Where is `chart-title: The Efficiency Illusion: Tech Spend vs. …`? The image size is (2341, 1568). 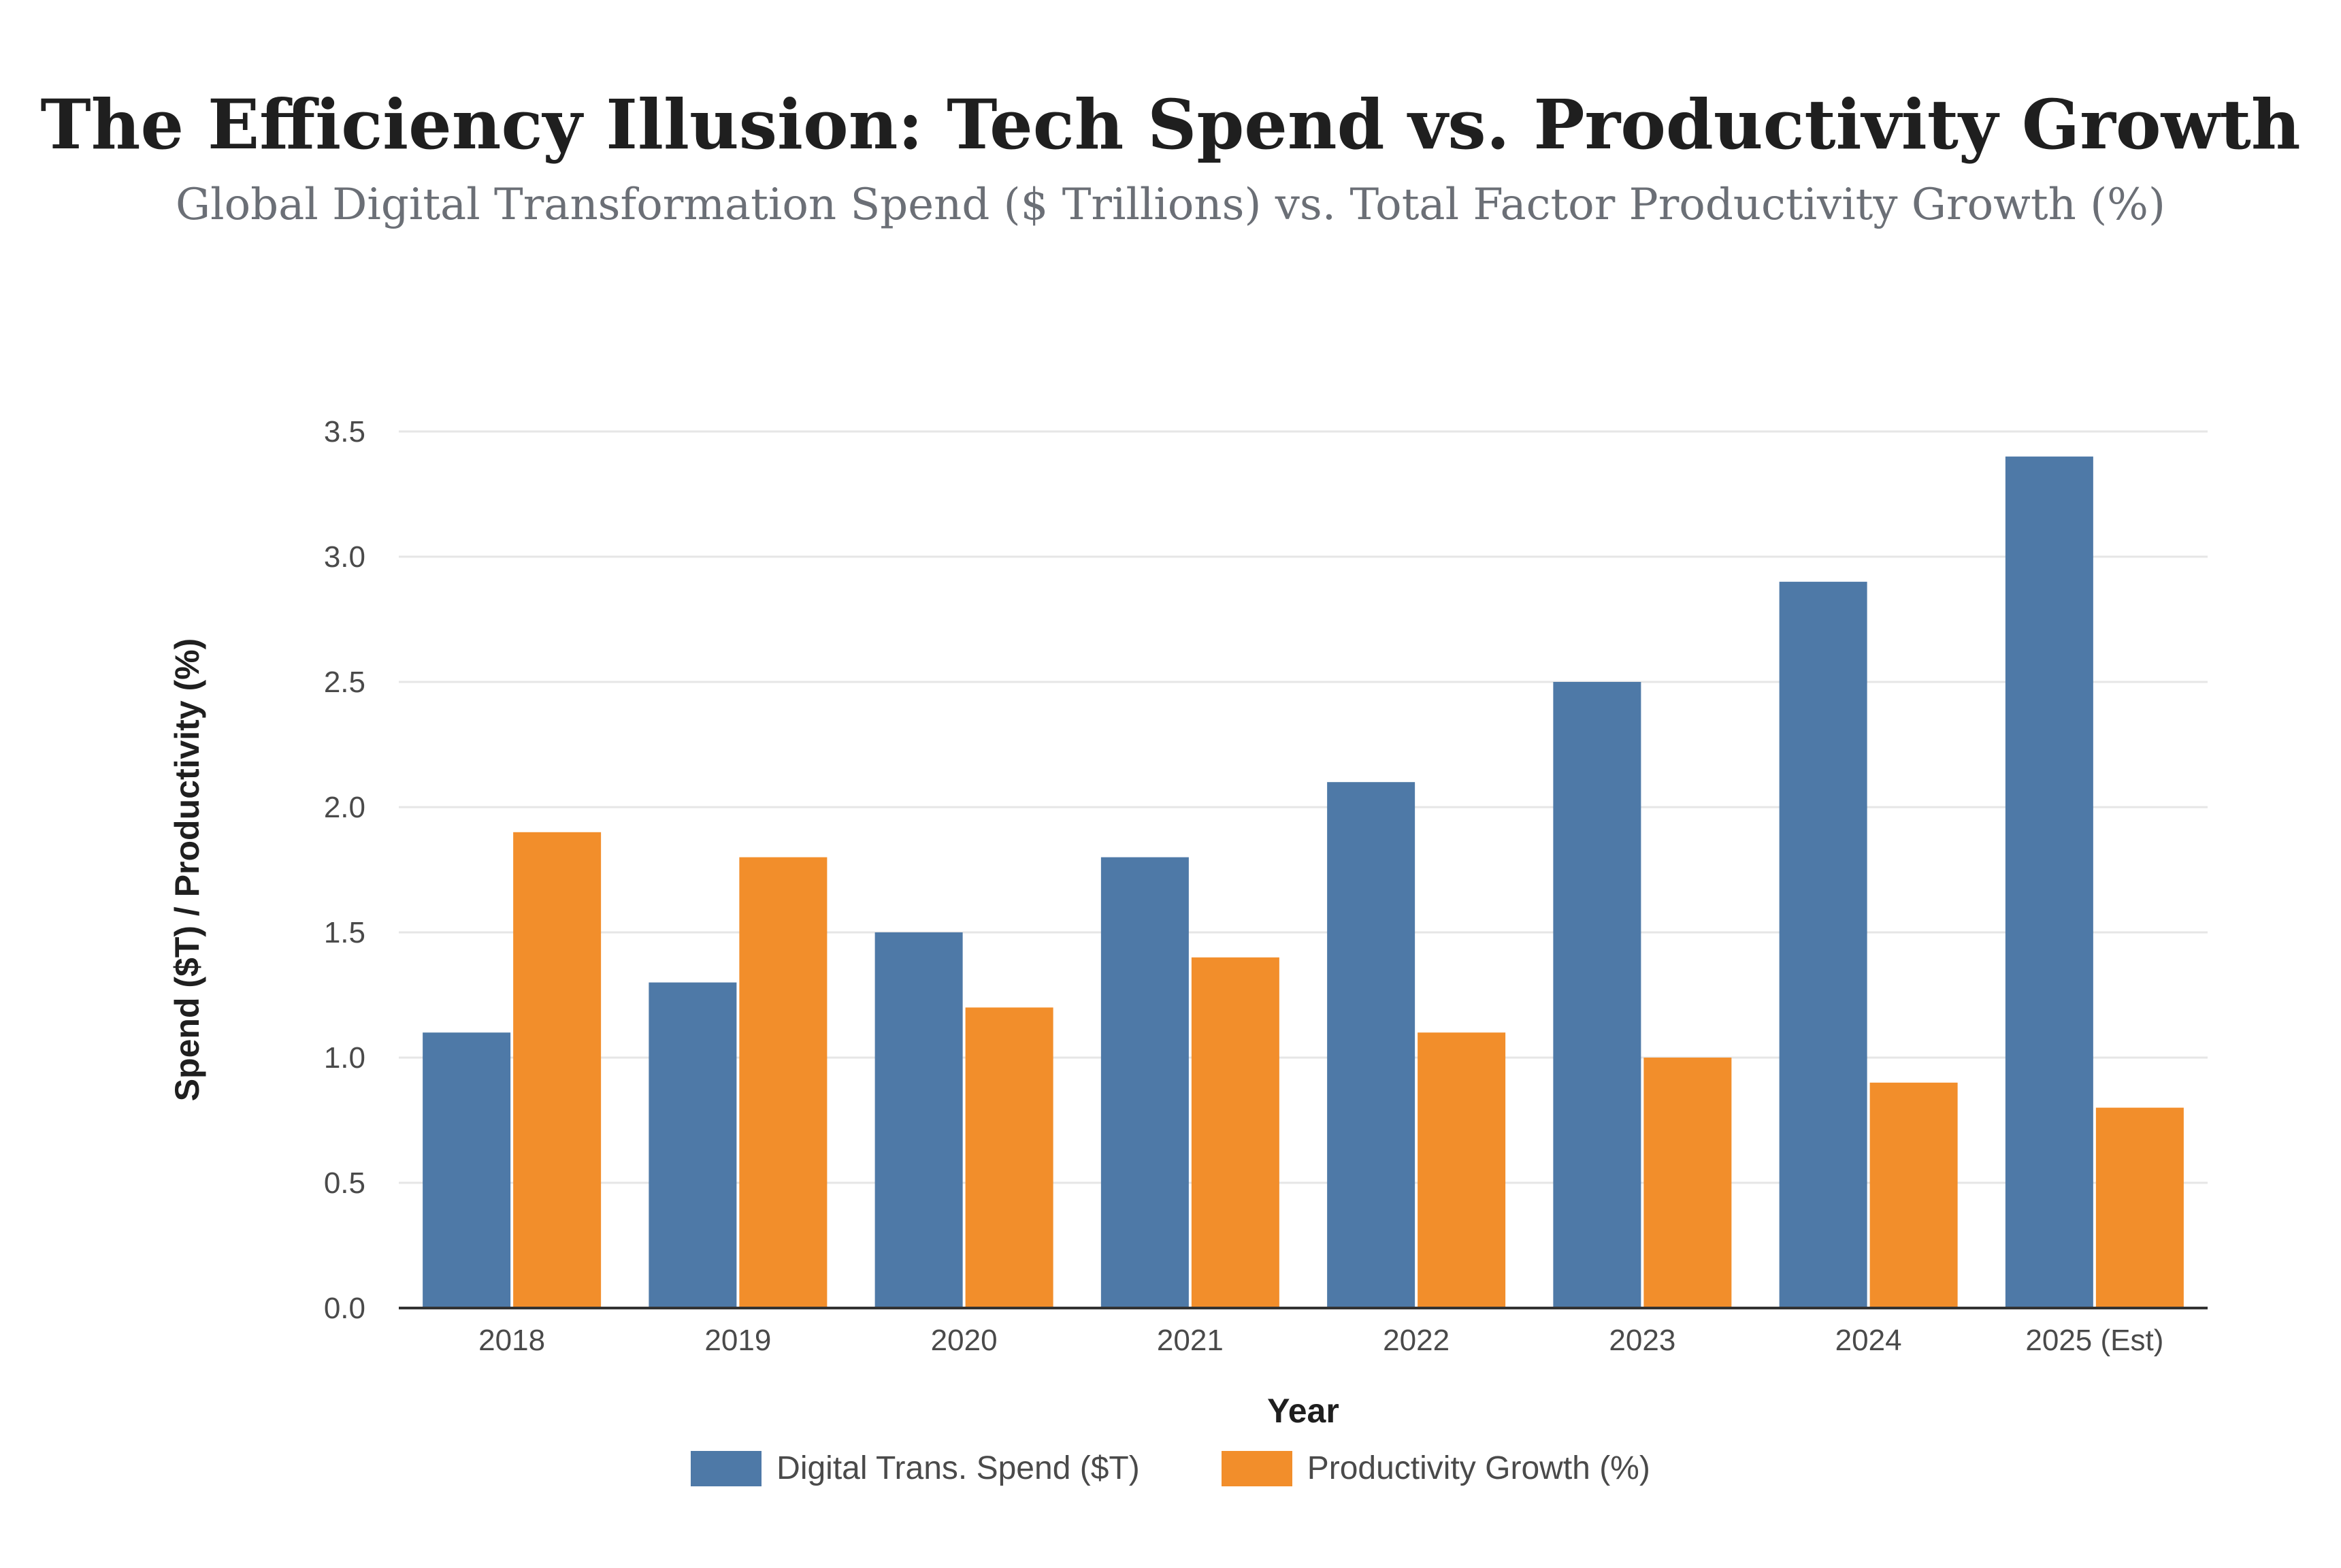 chart-title: The Efficiency Illusion: Tech Spend vs. … is located at coordinates (1170, 125).